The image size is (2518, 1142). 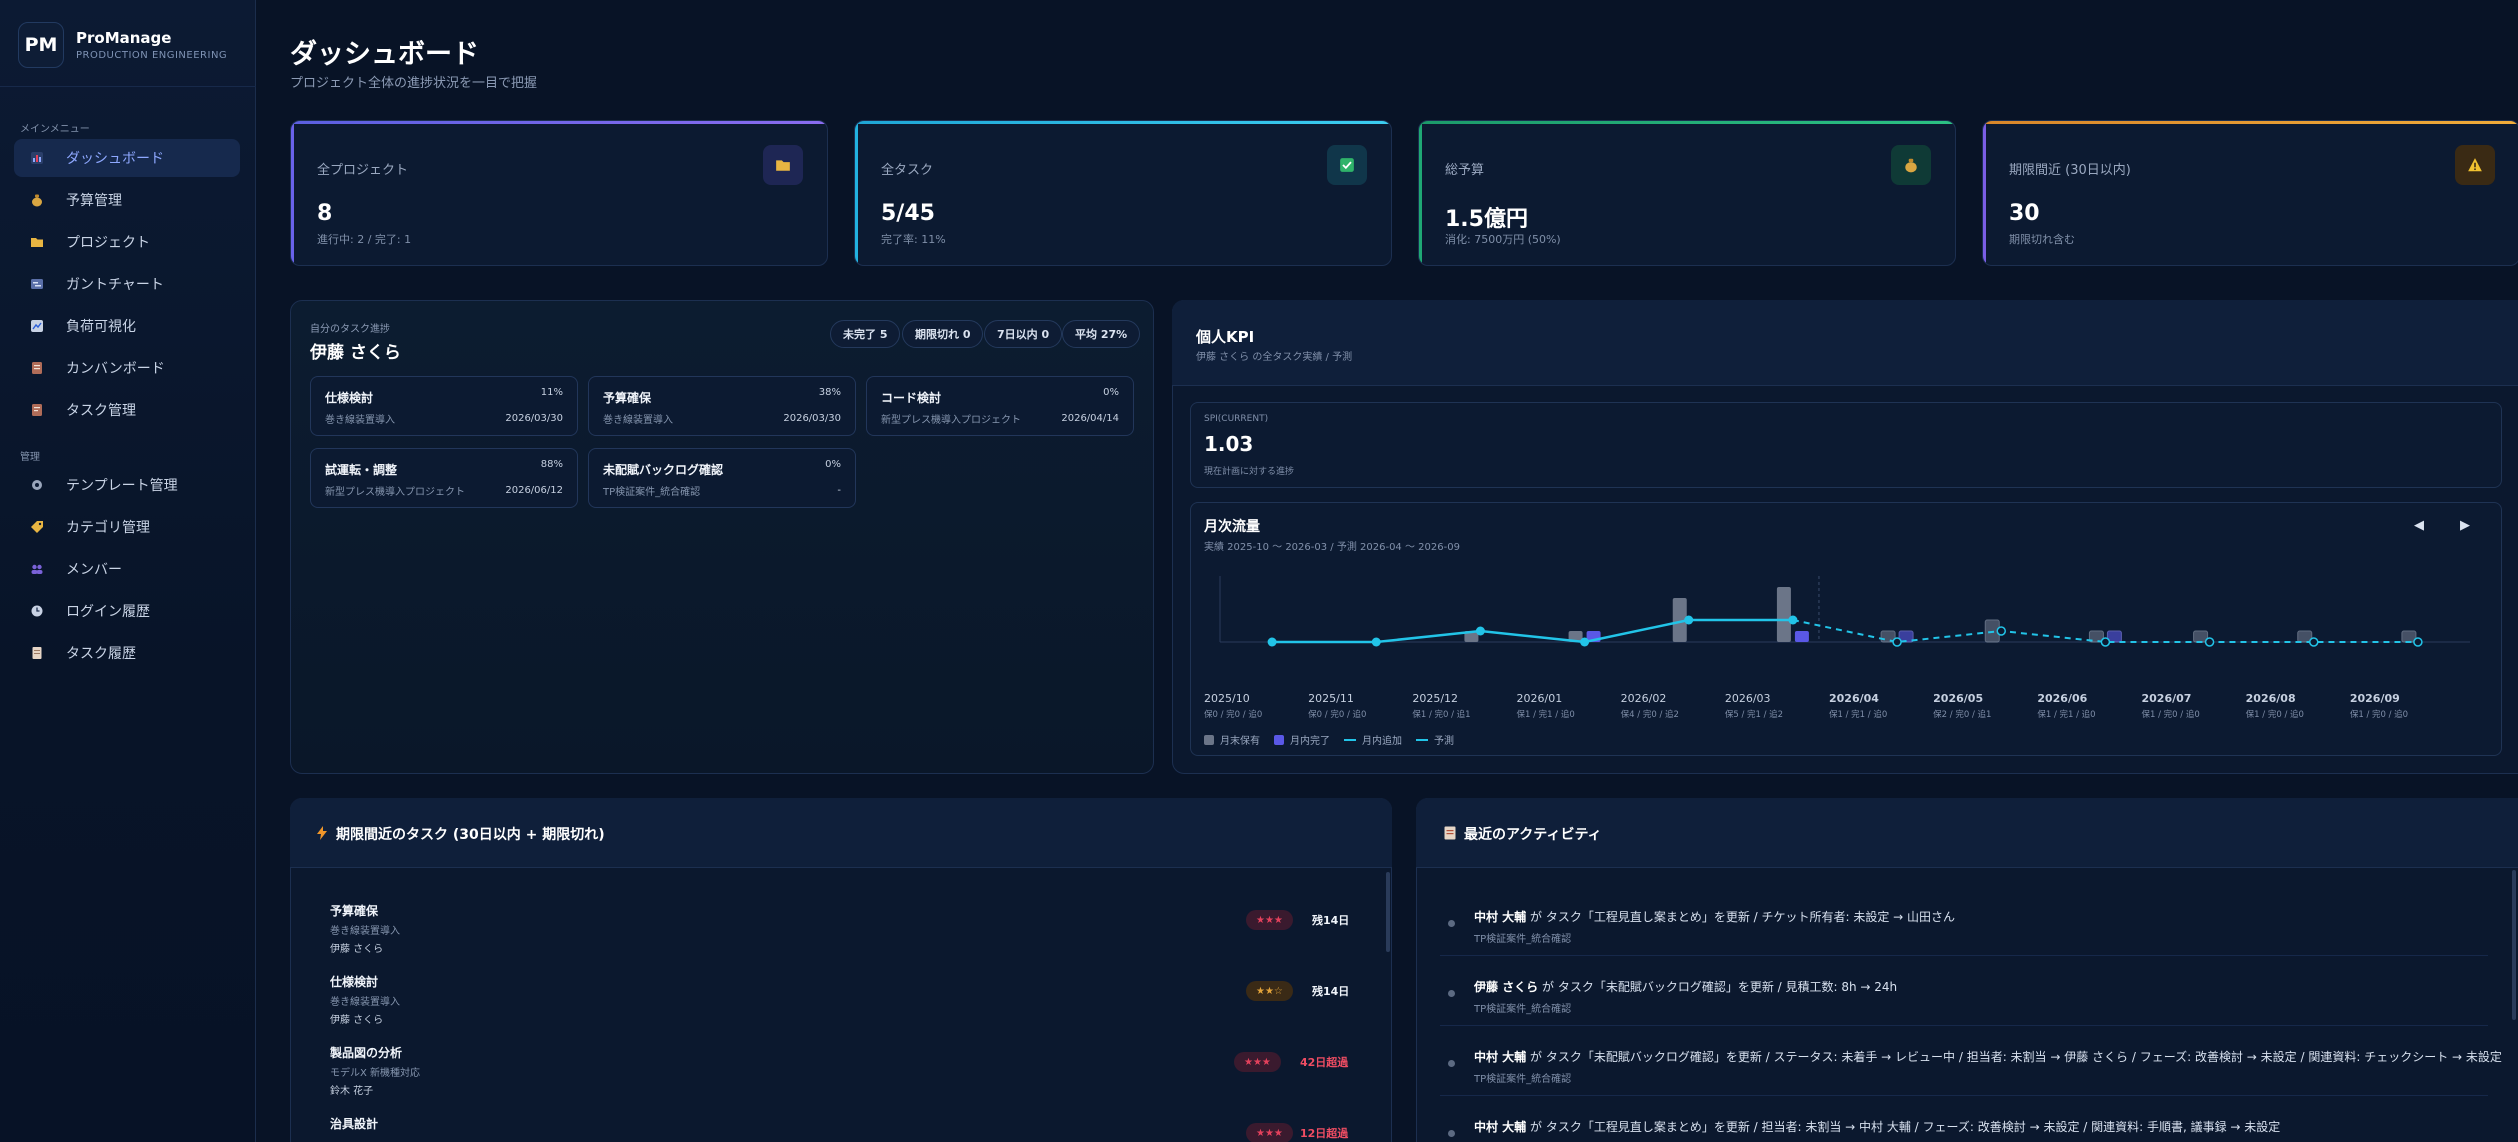 I want to click on my-task-card: 仕様検討 巻き線装置導入 11% 2026/03/30, so click(x=444, y=406).